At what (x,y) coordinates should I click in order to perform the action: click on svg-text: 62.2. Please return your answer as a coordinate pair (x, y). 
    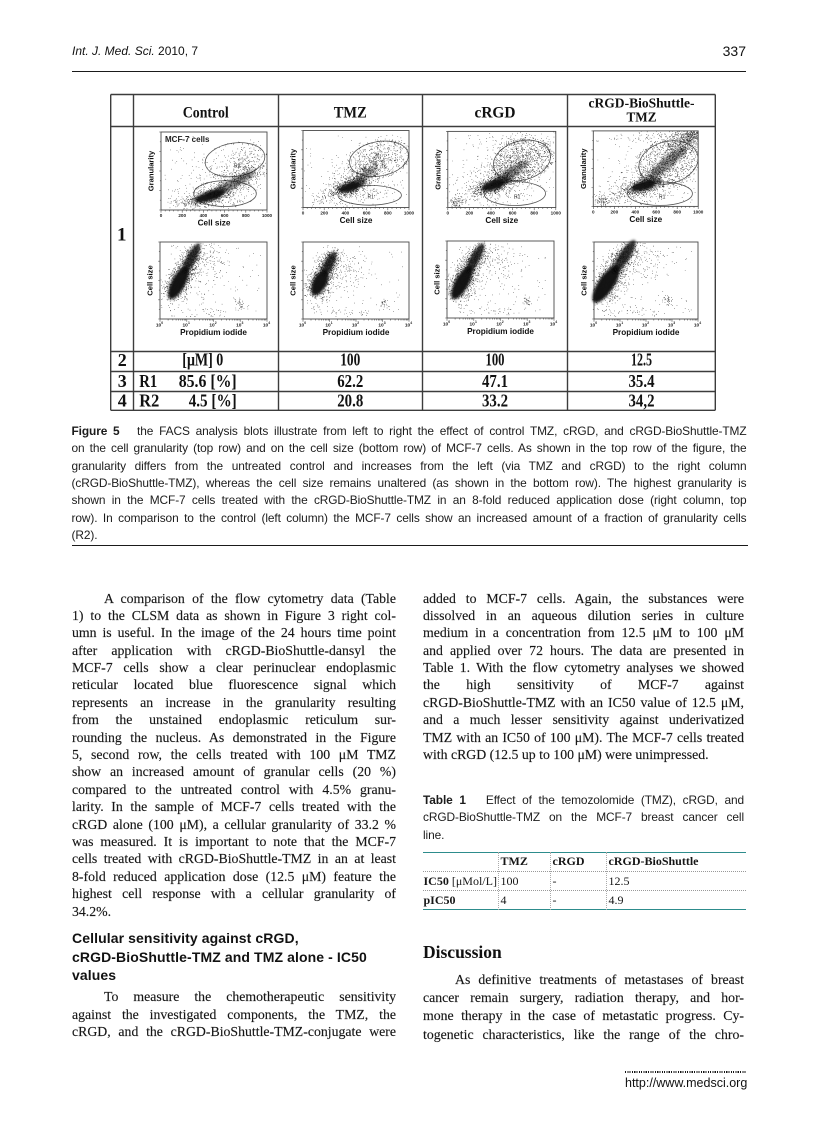
    Looking at the image, I should click on (350, 381).